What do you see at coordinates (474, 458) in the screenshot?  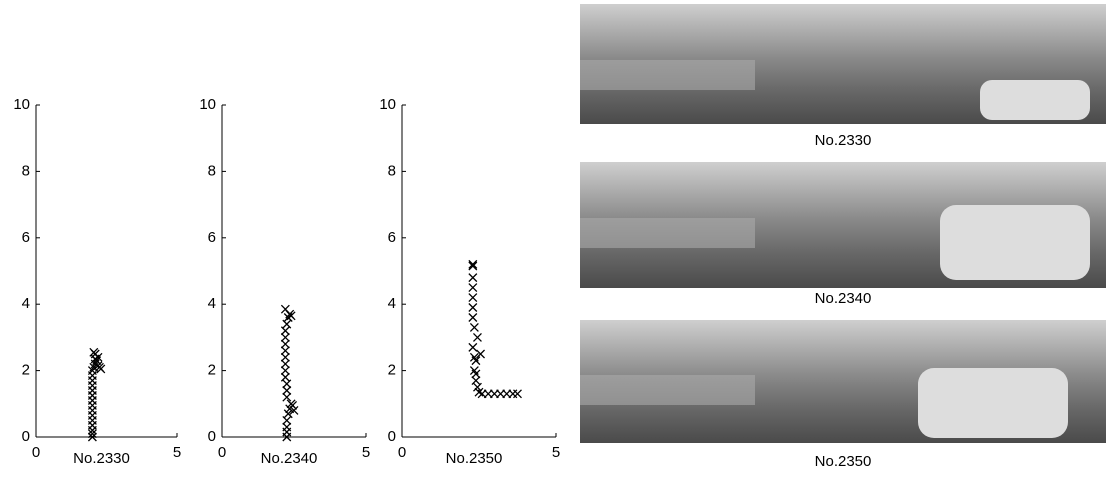 I see `x-axis-label: No.2350` at bounding box center [474, 458].